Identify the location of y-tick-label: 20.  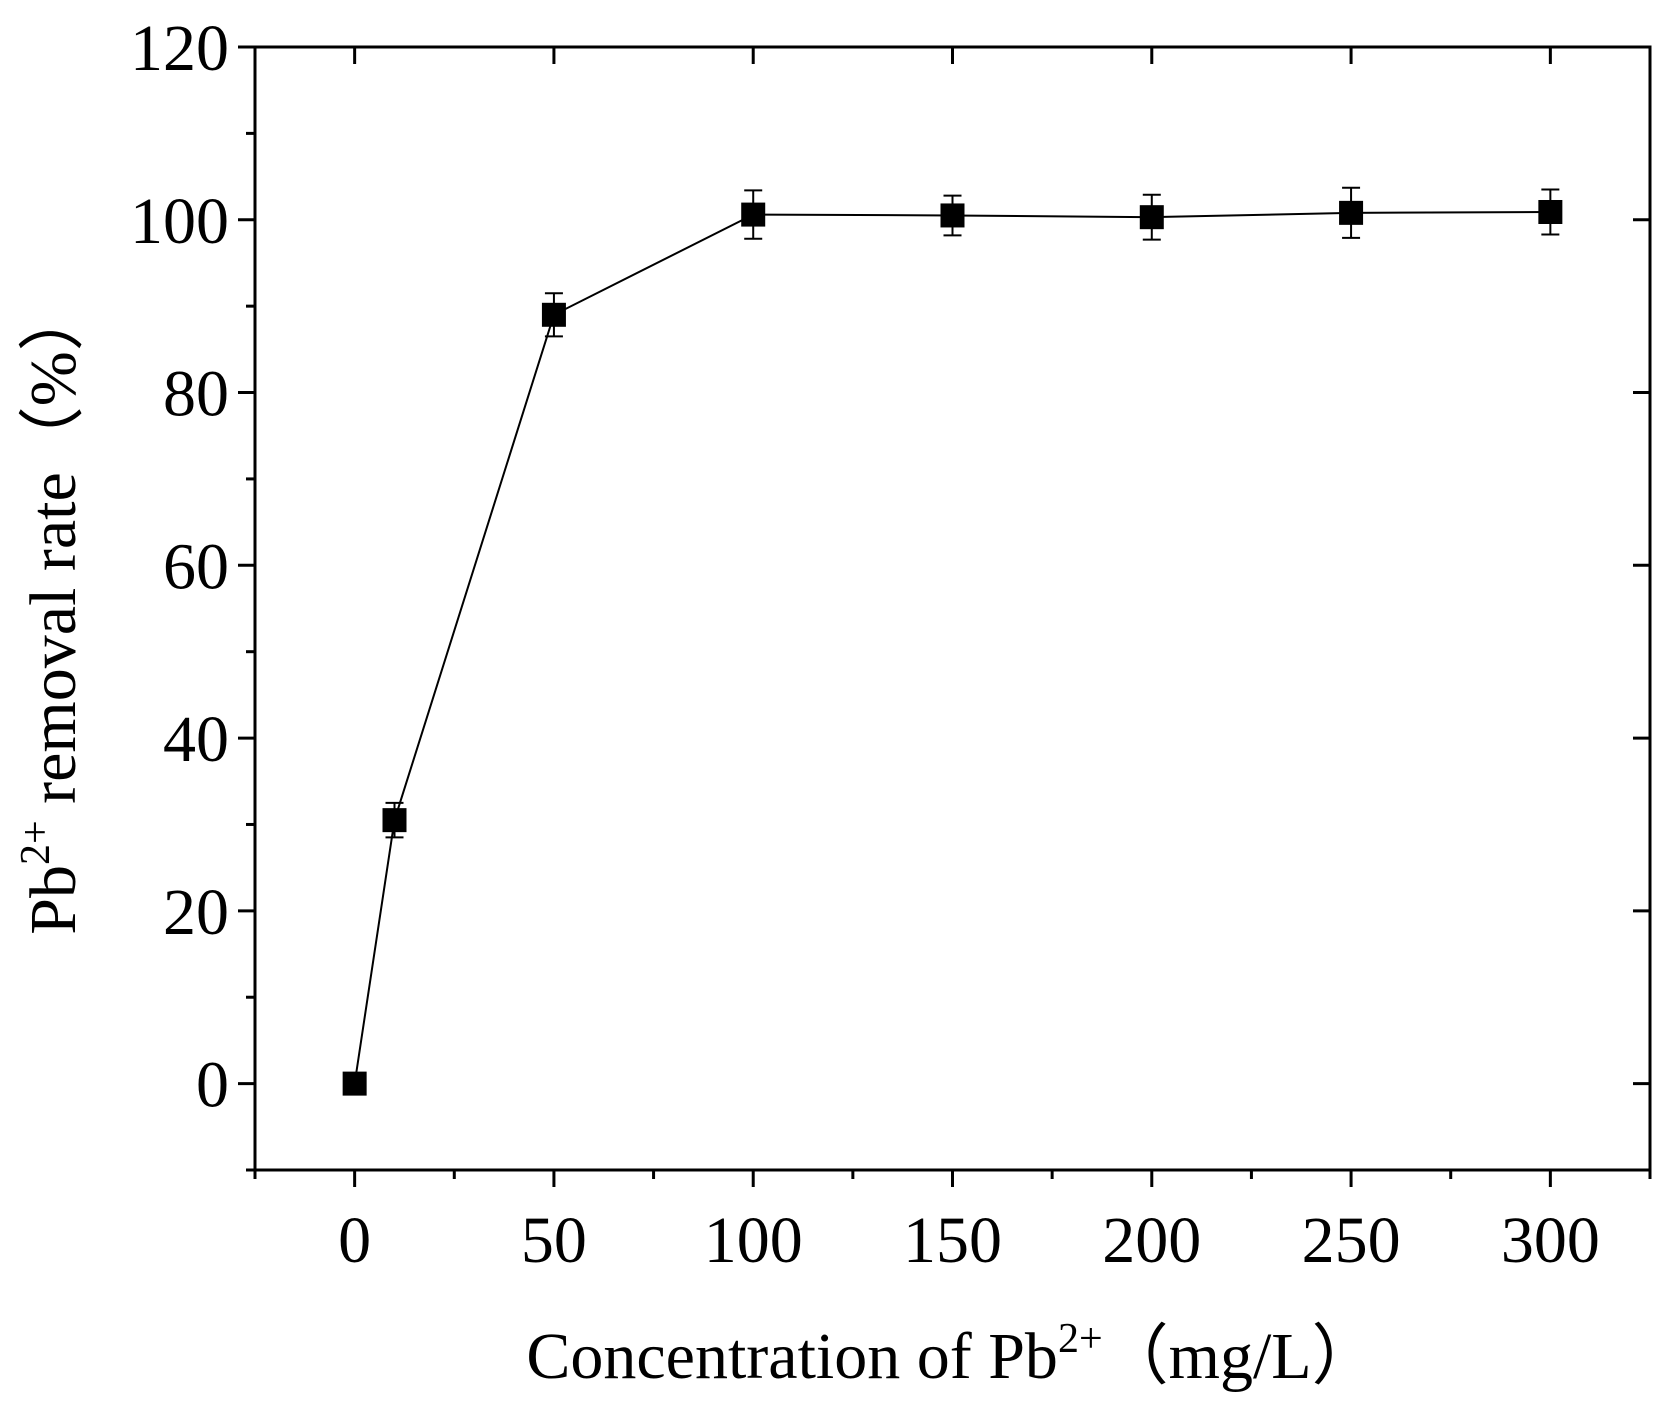
(196, 912).